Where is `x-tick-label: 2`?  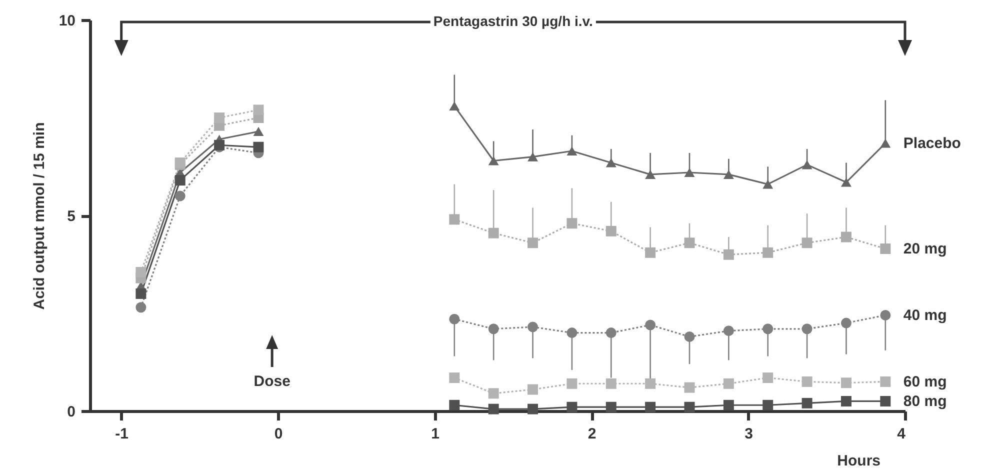 x-tick-label: 2 is located at coordinates (592, 434).